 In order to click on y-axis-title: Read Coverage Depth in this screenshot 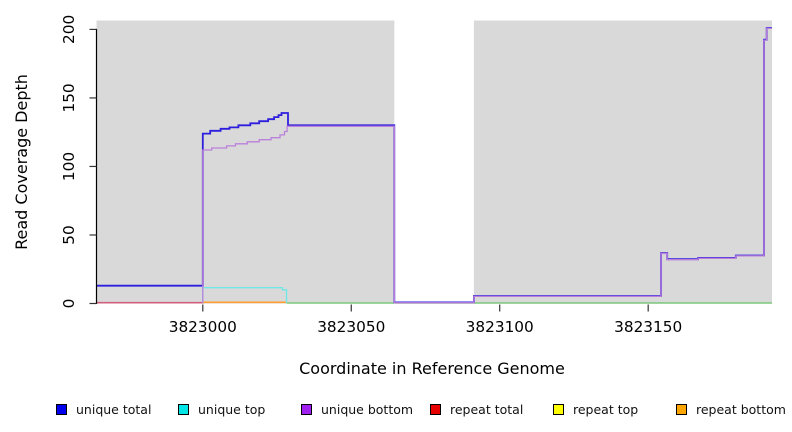, I will do `click(21, 162)`.